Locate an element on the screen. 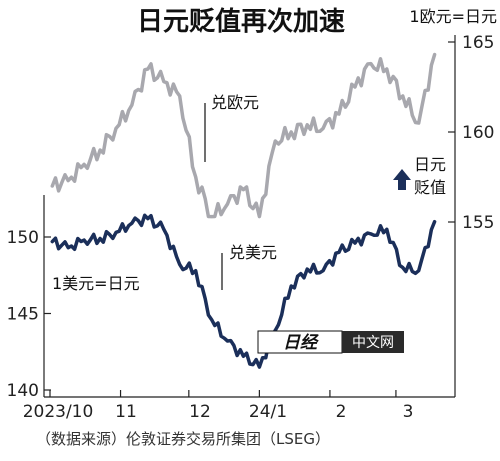 The image size is (500, 461). up-arrow-icon is located at coordinates (402, 179).